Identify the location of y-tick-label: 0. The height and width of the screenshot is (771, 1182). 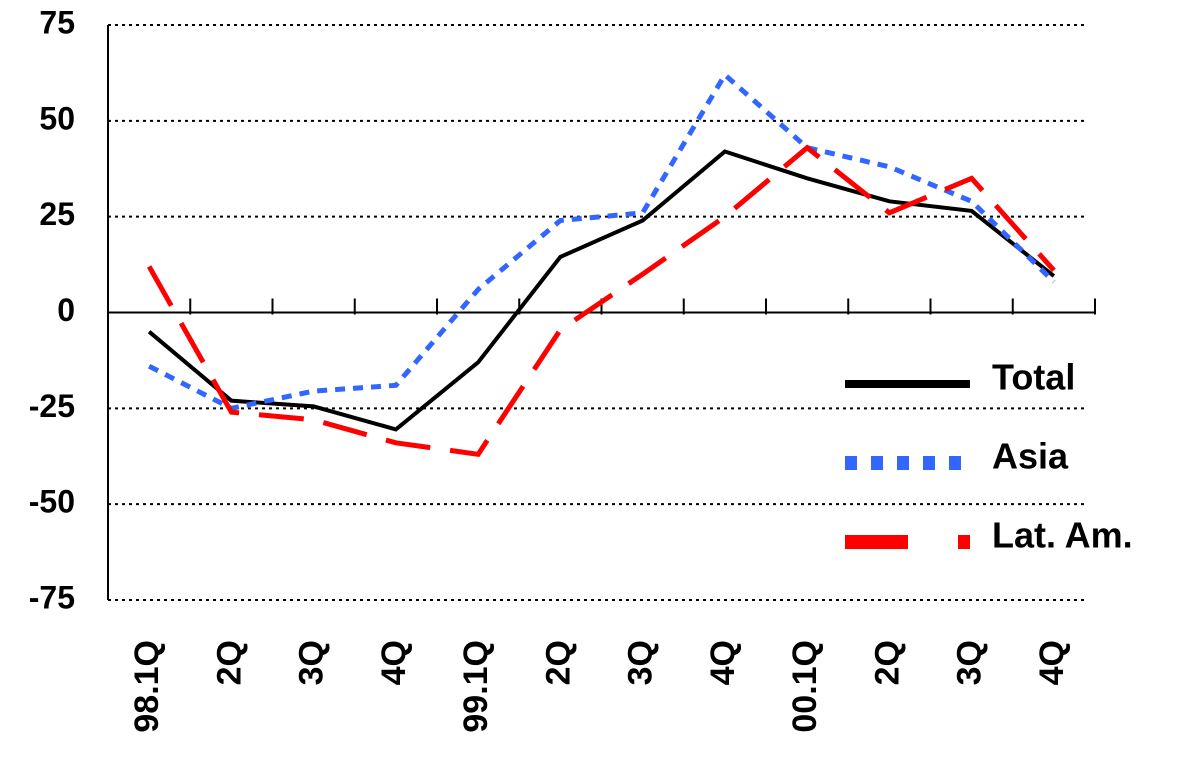
(66, 310).